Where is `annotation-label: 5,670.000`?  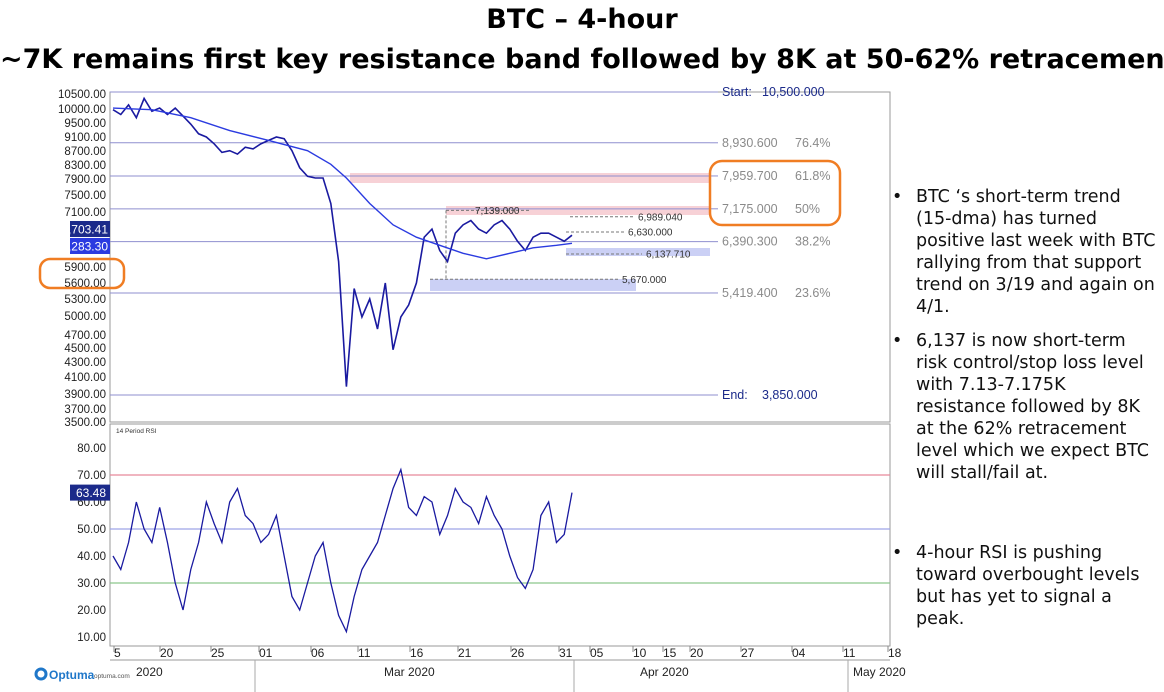
annotation-label: 5,670.000 is located at coordinates (644, 280).